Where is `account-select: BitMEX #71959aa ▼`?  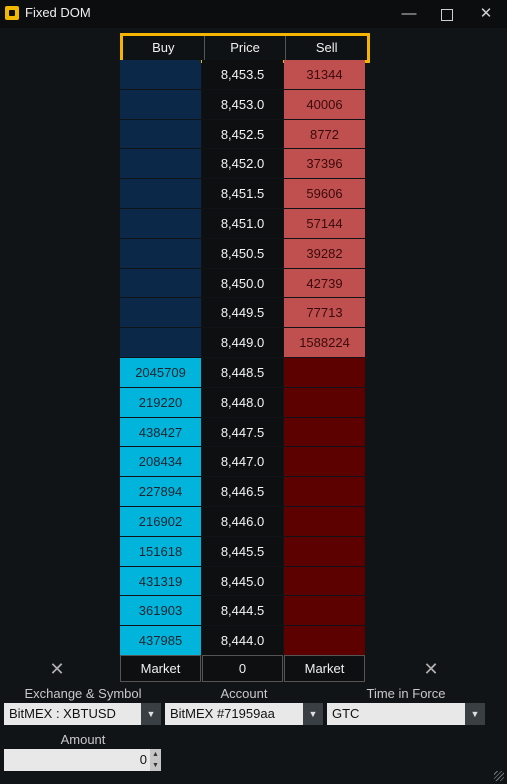 account-select: BitMEX #71959aa ▼ is located at coordinates (244, 714).